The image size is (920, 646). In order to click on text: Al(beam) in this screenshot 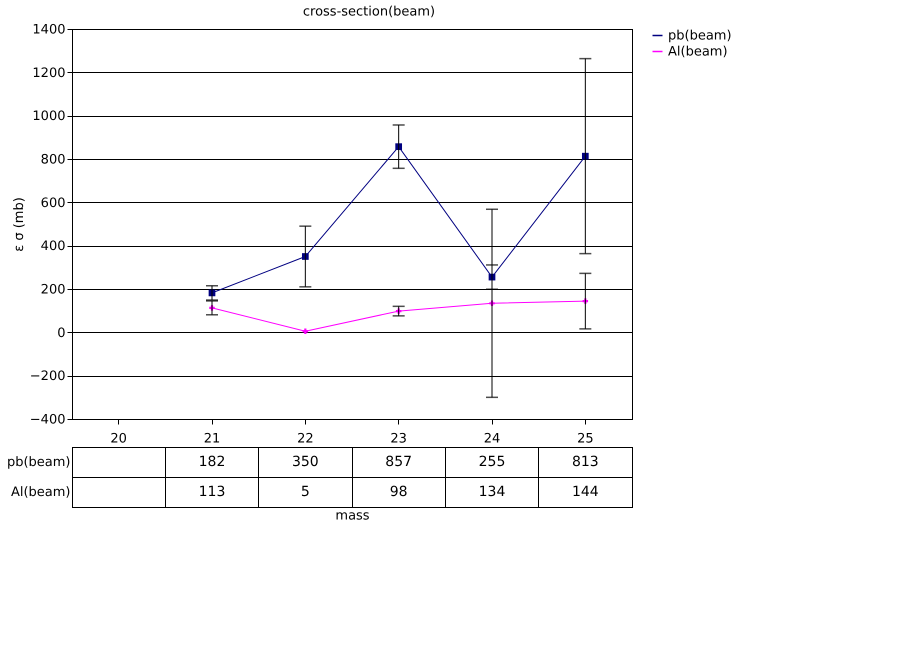, I will do `click(40, 492)`.